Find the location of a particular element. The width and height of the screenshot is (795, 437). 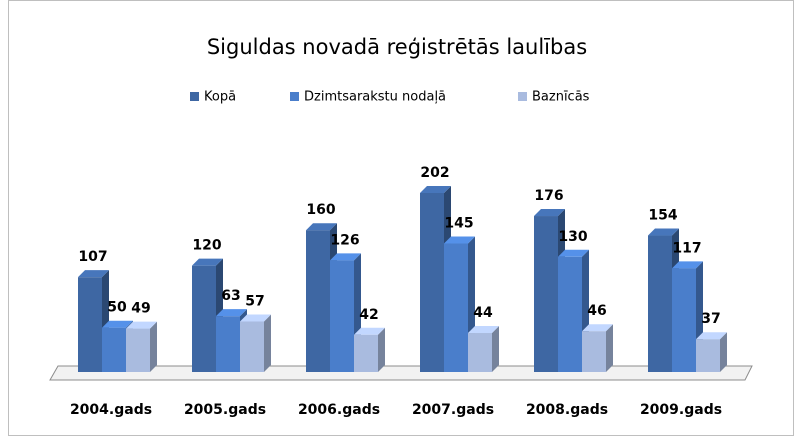

x-tick-label: 2007.gads is located at coordinates (453, 410).